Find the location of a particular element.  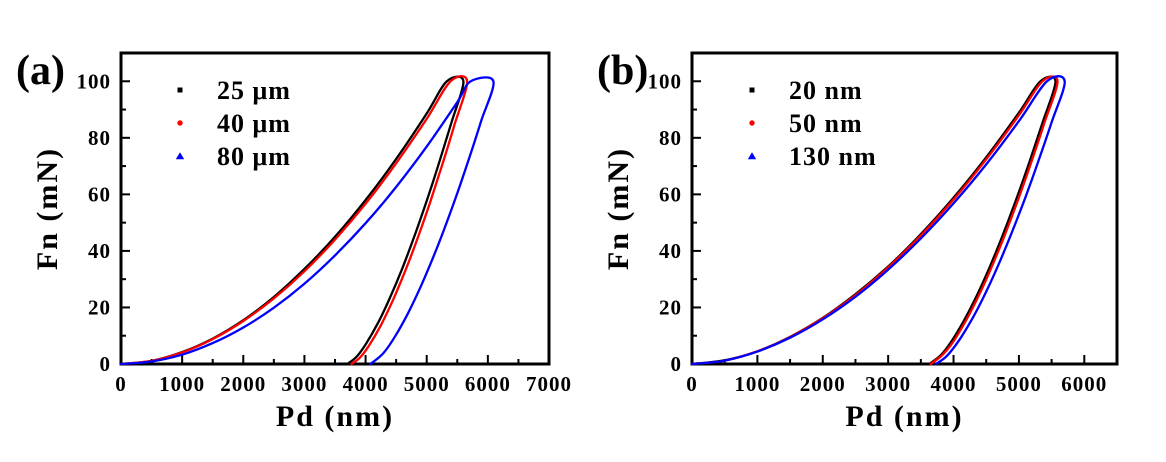

legend-label: 130 nm is located at coordinates (833, 156).